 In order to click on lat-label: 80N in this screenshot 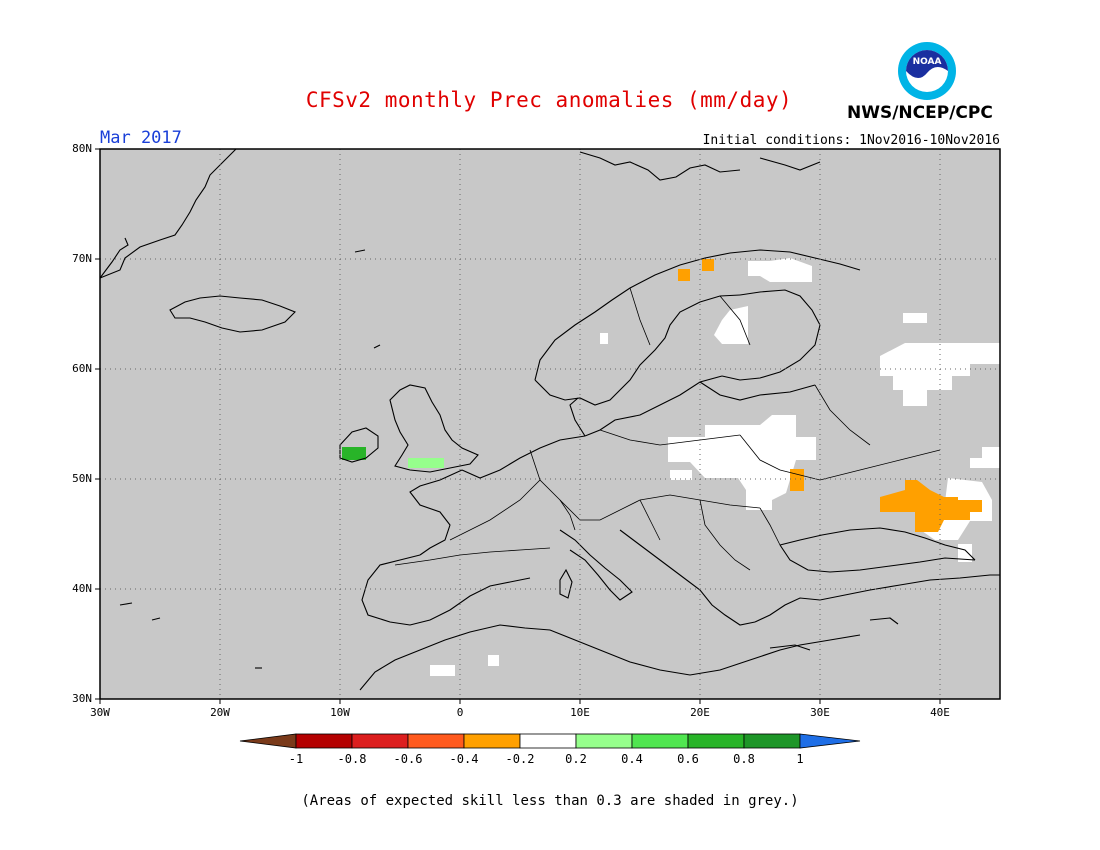, I will do `click(82, 148)`.